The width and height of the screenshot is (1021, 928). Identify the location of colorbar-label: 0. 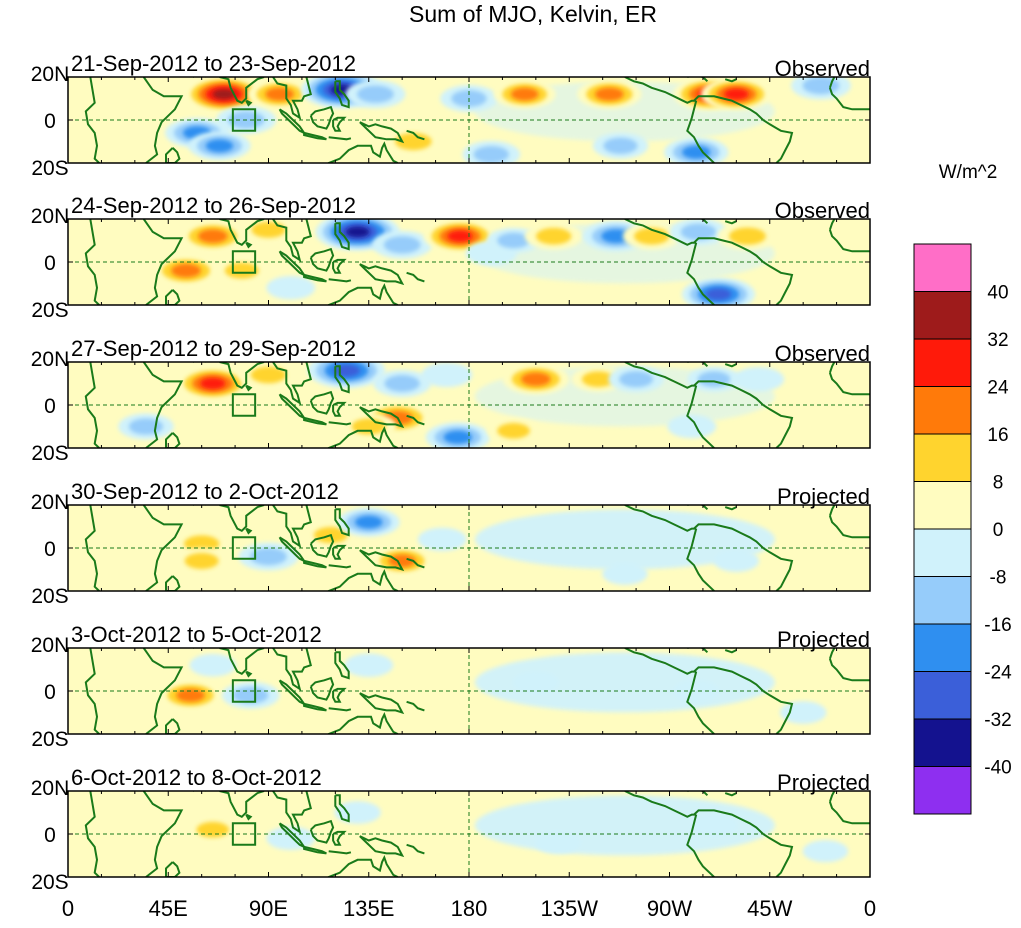
(998, 530).